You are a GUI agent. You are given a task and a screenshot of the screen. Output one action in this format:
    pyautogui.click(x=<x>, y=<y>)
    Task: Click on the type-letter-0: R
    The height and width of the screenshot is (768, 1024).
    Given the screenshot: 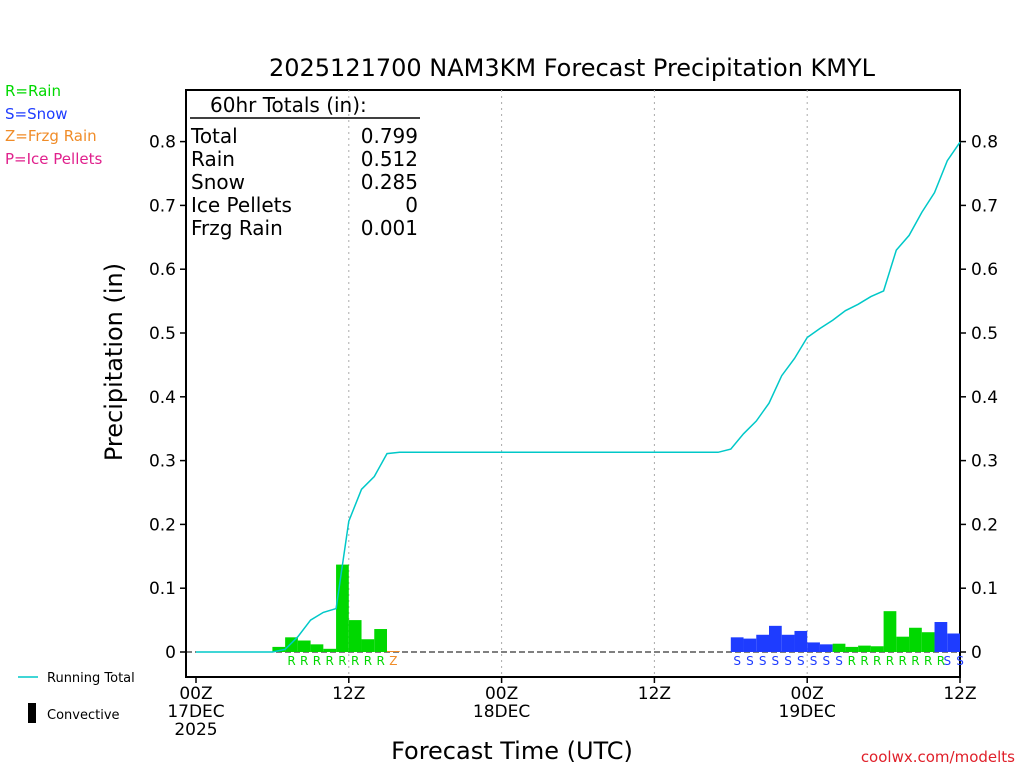 What is the action you would take?
    pyautogui.click(x=291, y=661)
    